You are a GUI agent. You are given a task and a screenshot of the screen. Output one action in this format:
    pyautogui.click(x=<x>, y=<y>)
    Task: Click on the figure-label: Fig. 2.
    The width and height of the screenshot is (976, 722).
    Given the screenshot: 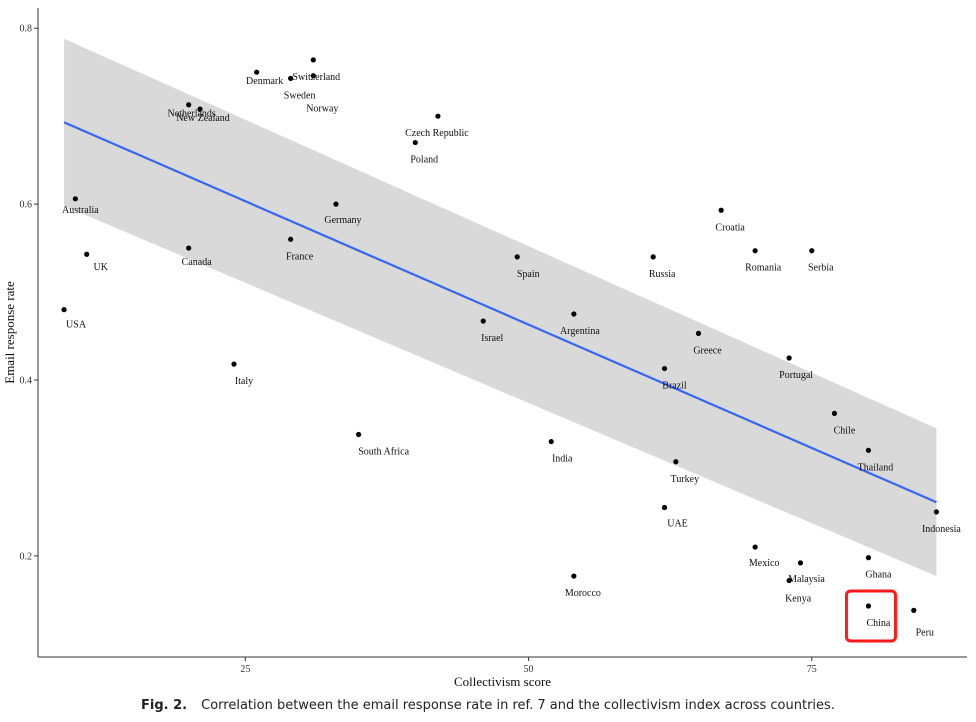 What is the action you would take?
    pyautogui.click(x=164, y=705)
    